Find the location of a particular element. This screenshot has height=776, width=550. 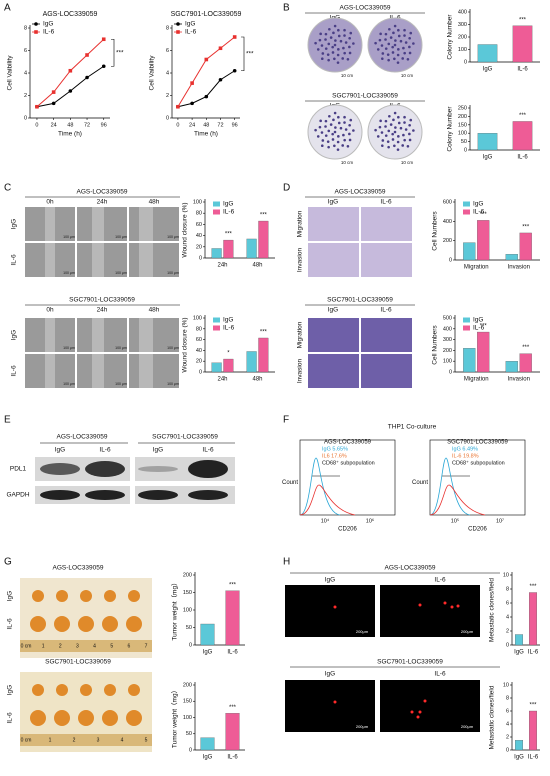

scale-label: 10 cm is located at coordinates (407, 162).